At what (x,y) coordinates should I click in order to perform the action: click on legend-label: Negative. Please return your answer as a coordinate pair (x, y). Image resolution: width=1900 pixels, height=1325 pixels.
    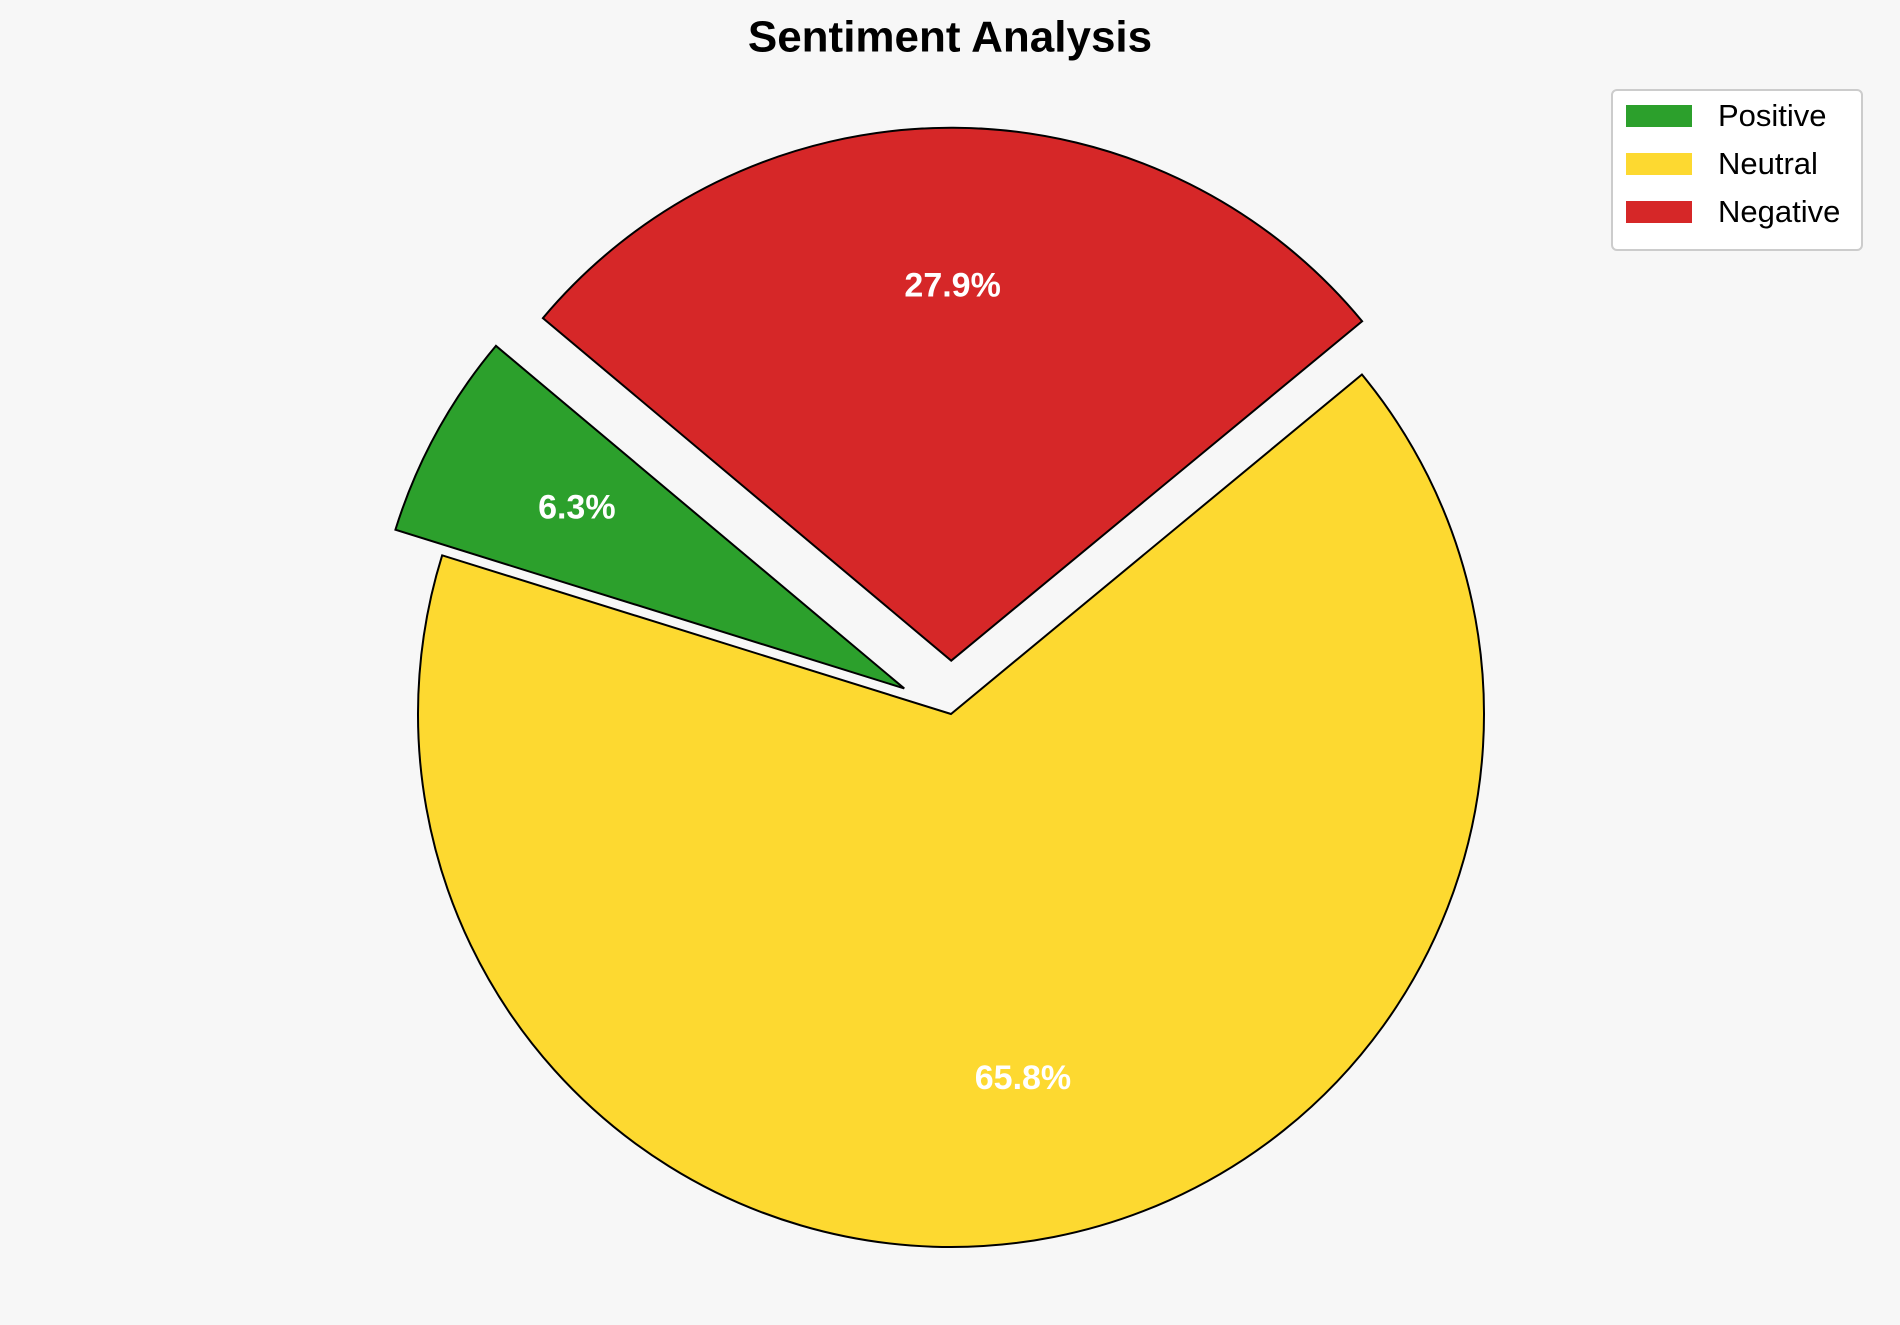
    Looking at the image, I should click on (1779, 211).